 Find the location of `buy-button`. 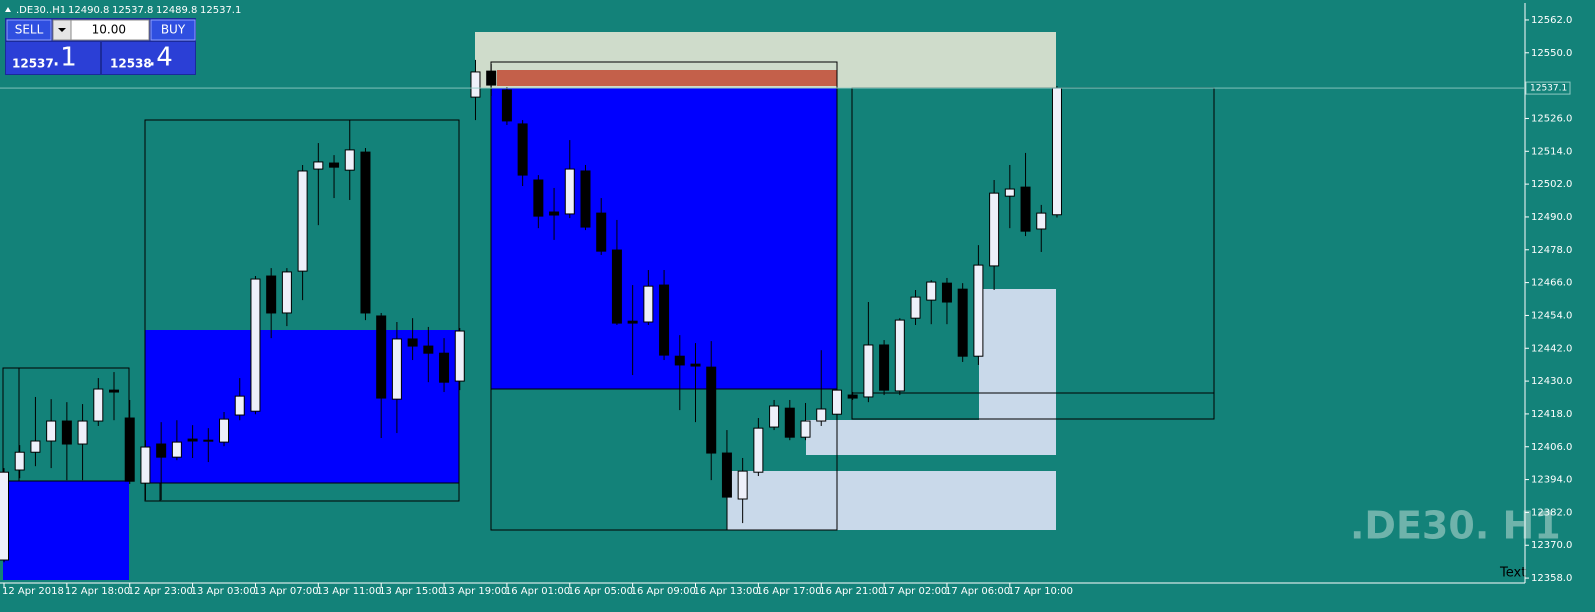

buy-button is located at coordinates (173, 30).